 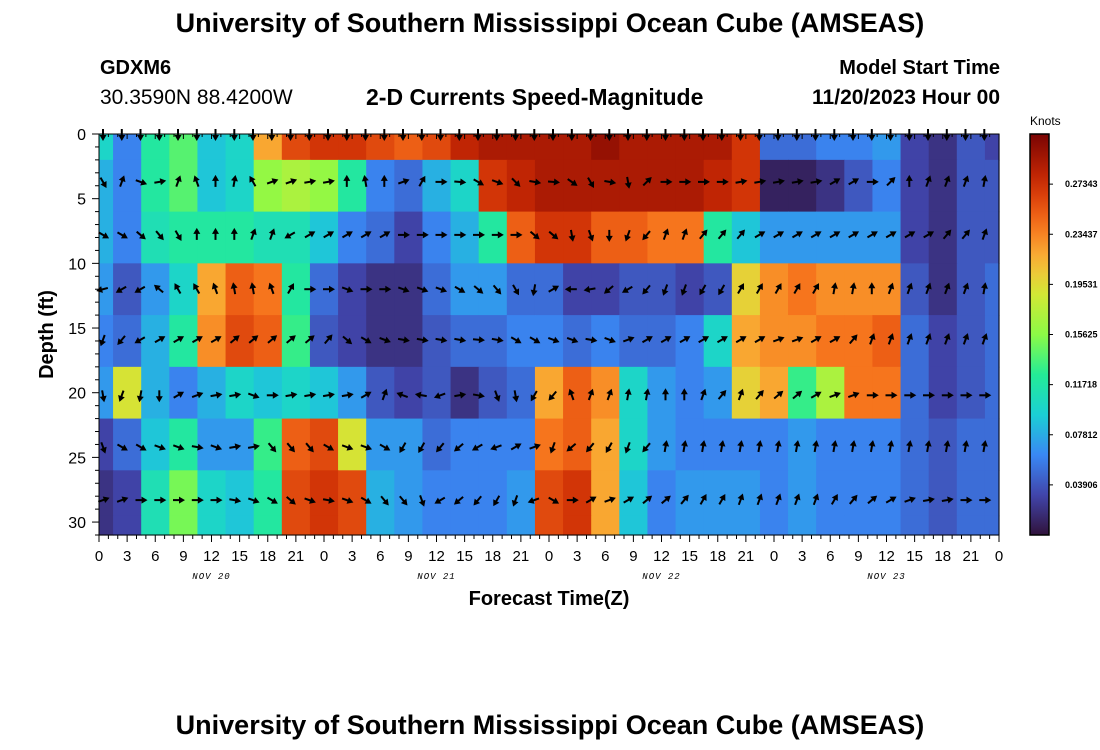 What do you see at coordinates (267, 556) in the screenshot?
I see `x-tick-label: 18` at bounding box center [267, 556].